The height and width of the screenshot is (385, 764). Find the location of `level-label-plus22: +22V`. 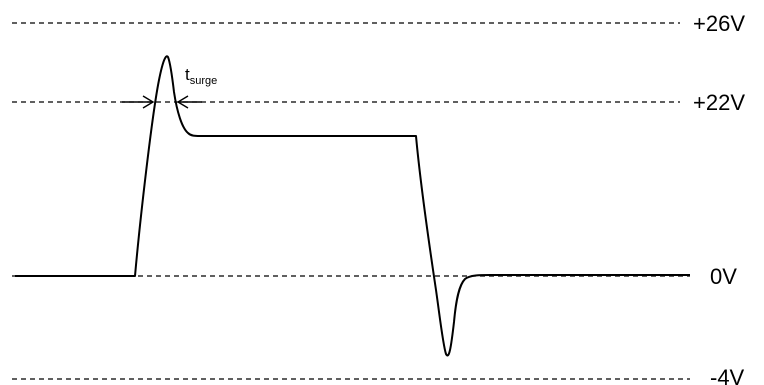

level-label-plus22: +22V is located at coordinates (719, 102).